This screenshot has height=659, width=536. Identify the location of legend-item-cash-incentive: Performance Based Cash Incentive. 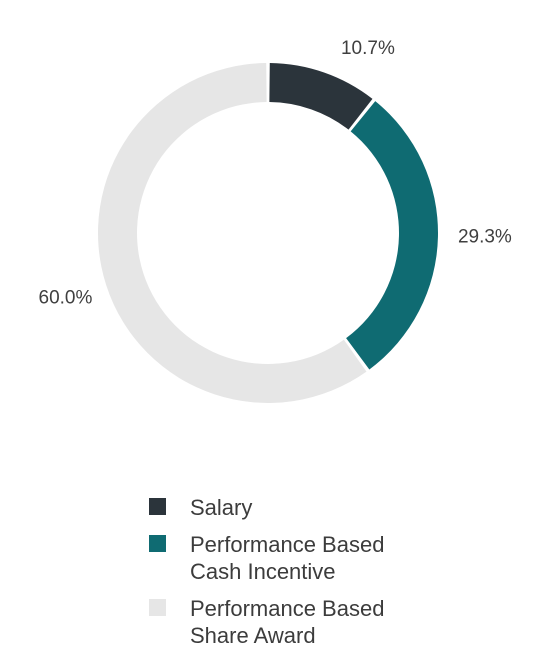
(299, 558).